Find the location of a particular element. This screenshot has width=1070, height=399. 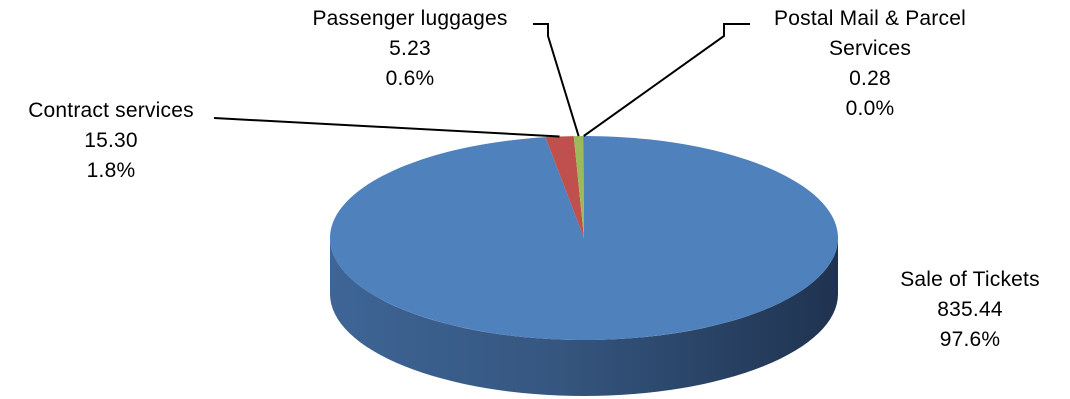

slice-label-sale-of-tickets: Sale of Tickets 835.44 97.6% is located at coordinates (970, 310).